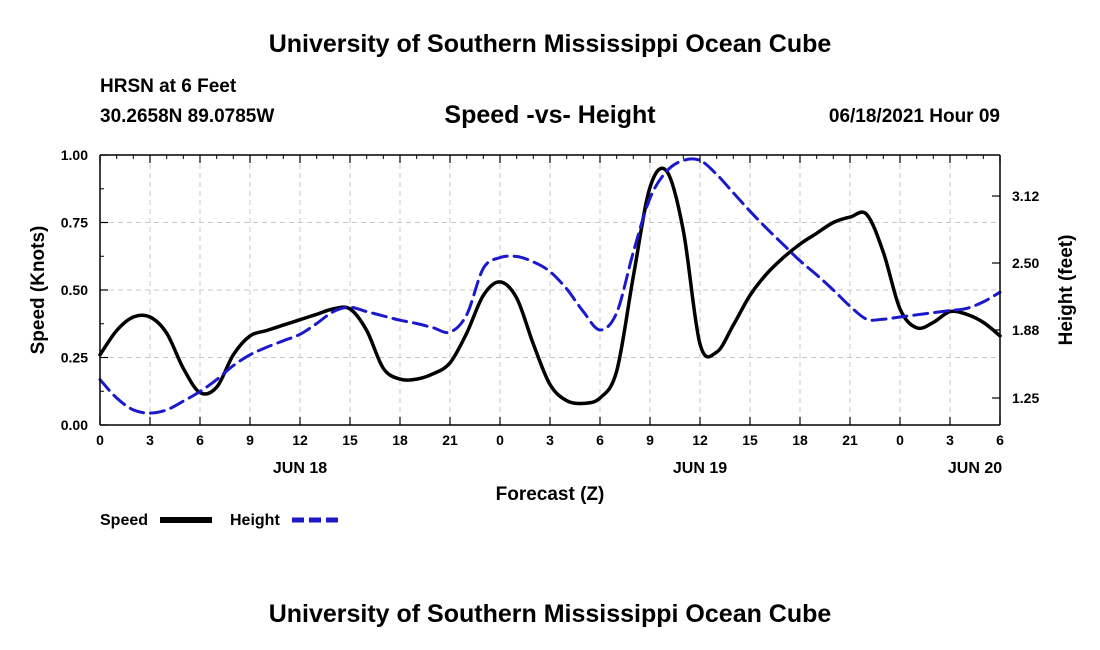 The height and width of the screenshot is (650, 1100). Describe the element at coordinates (74, 290) in the screenshot. I see `y-tick-label: 0.50` at that location.